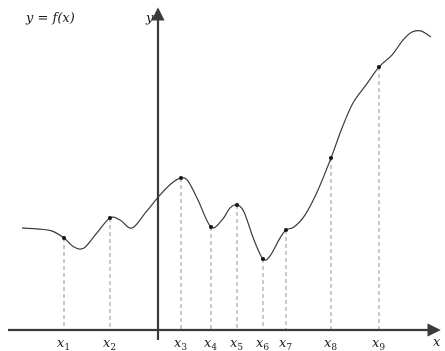 The image size is (445, 351). What do you see at coordinates (64, 238) in the screenshot?
I see `point-x1` at bounding box center [64, 238].